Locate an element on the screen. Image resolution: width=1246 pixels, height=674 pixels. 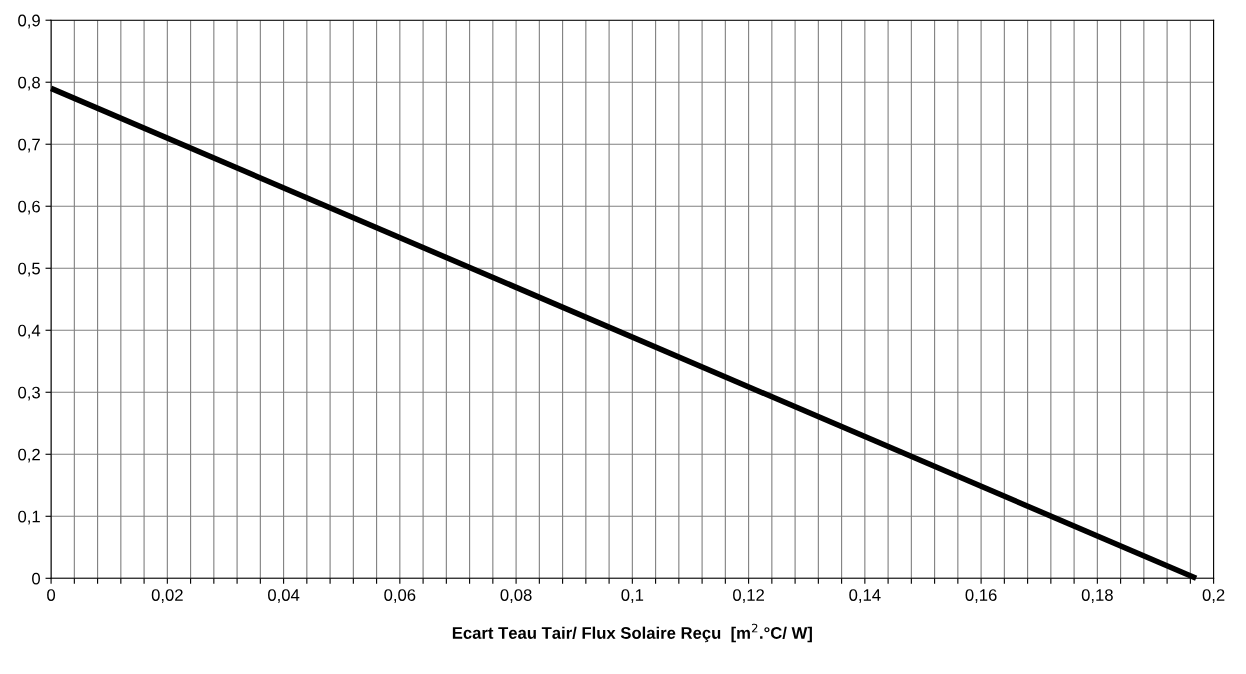
x-tick-label: 0,08 is located at coordinates (516, 596).